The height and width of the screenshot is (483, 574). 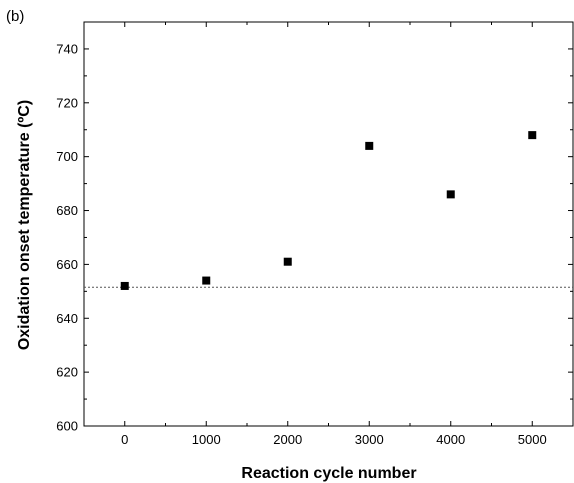 What do you see at coordinates (24, 225) in the screenshot?
I see `y-axis-title: Oxidation onset temperature (ºC)` at bounding box center [24, 225].